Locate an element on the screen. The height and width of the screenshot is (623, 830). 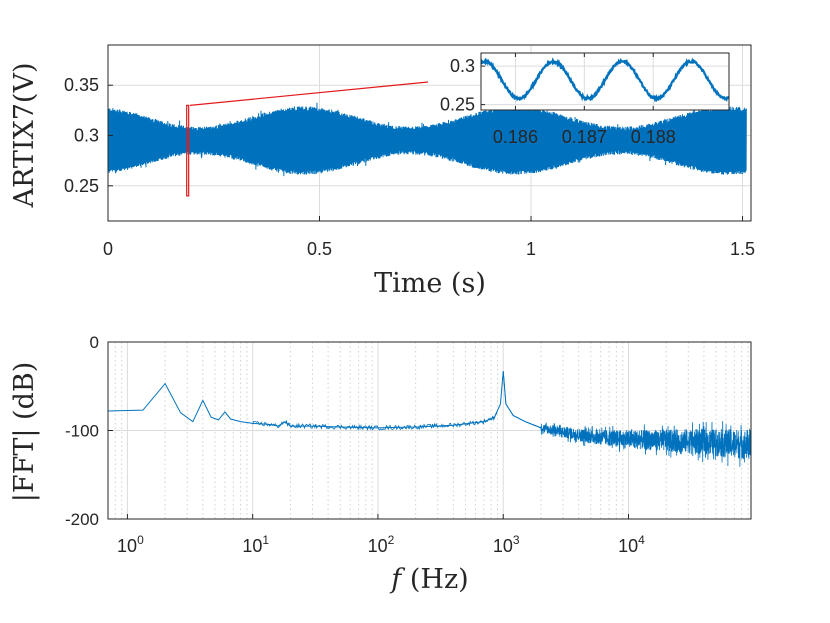
fft-y-ticks: 0 -100 -200 is located at coordinates (89, 431).